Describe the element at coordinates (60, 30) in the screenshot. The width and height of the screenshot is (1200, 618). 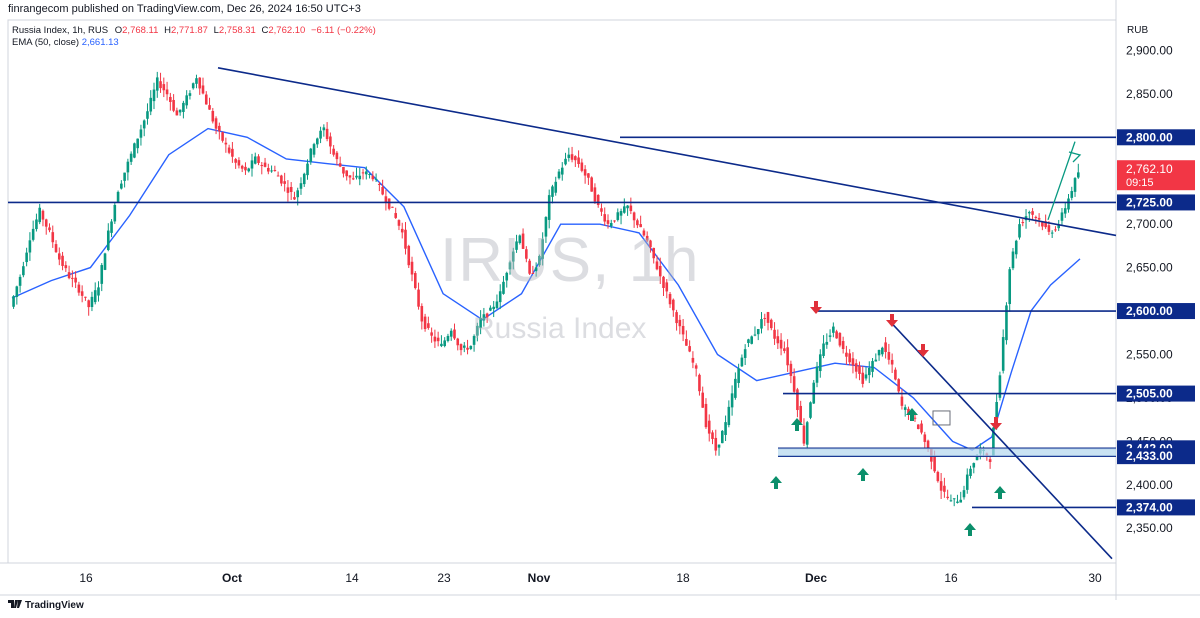
I see `symbol-label: Russia Index, 1h, RUS` at that location.